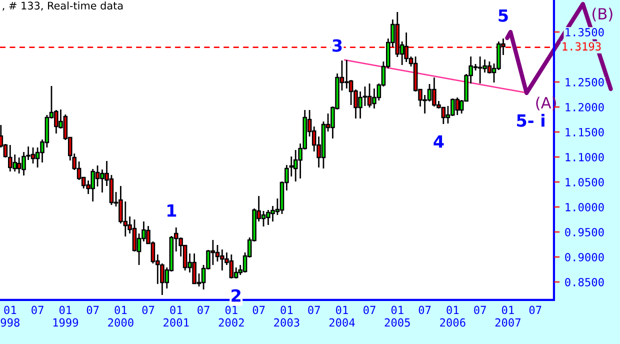  What do you see at coordinates (602, 15) in the screenshot?
I see `data-label: (B)` at bounding box center [602, 15].